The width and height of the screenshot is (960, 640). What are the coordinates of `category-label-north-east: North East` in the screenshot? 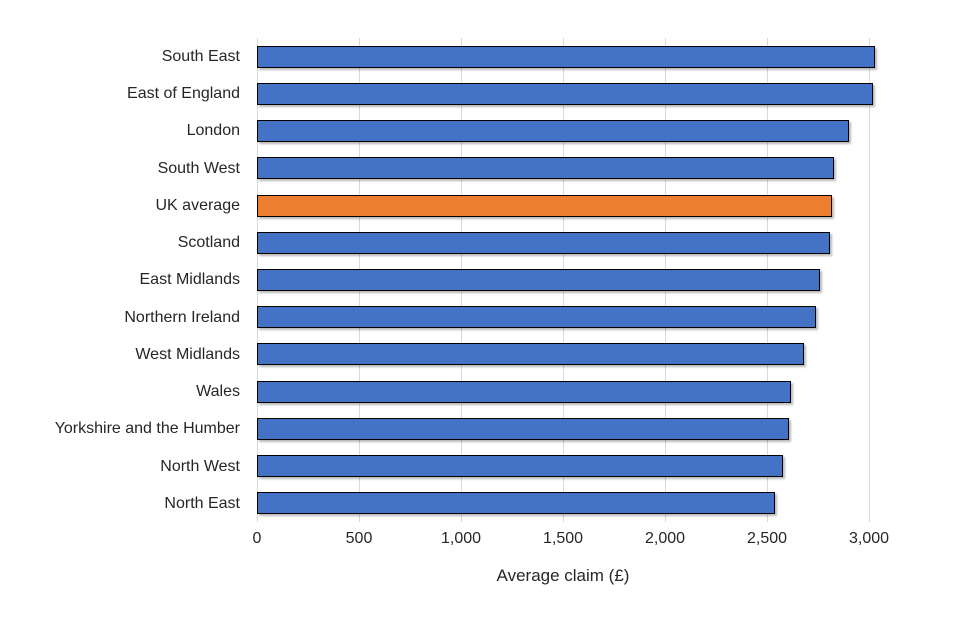 It's located at (202, 503).